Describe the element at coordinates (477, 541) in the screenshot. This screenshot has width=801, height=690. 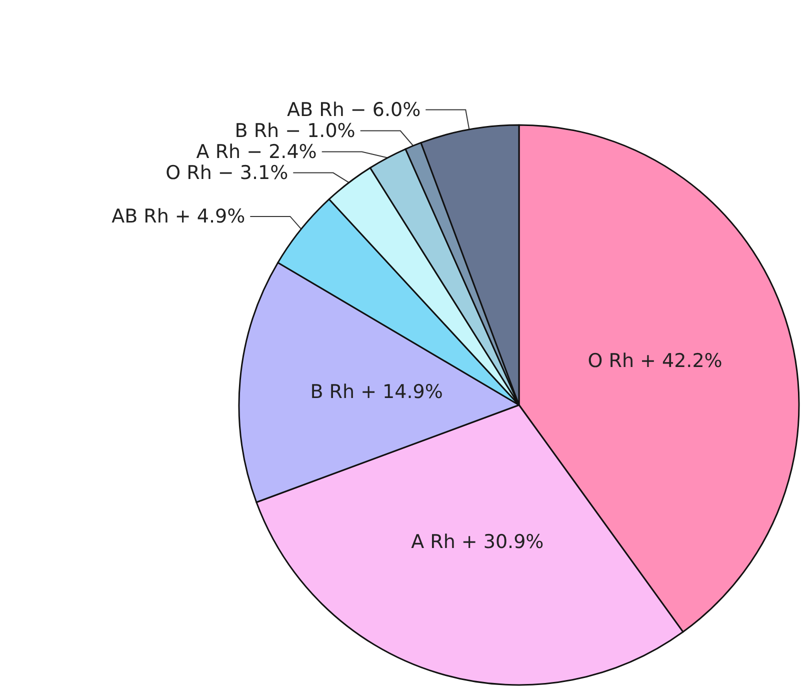
I see `slice-label: A Rh + 30.9%` at that location.